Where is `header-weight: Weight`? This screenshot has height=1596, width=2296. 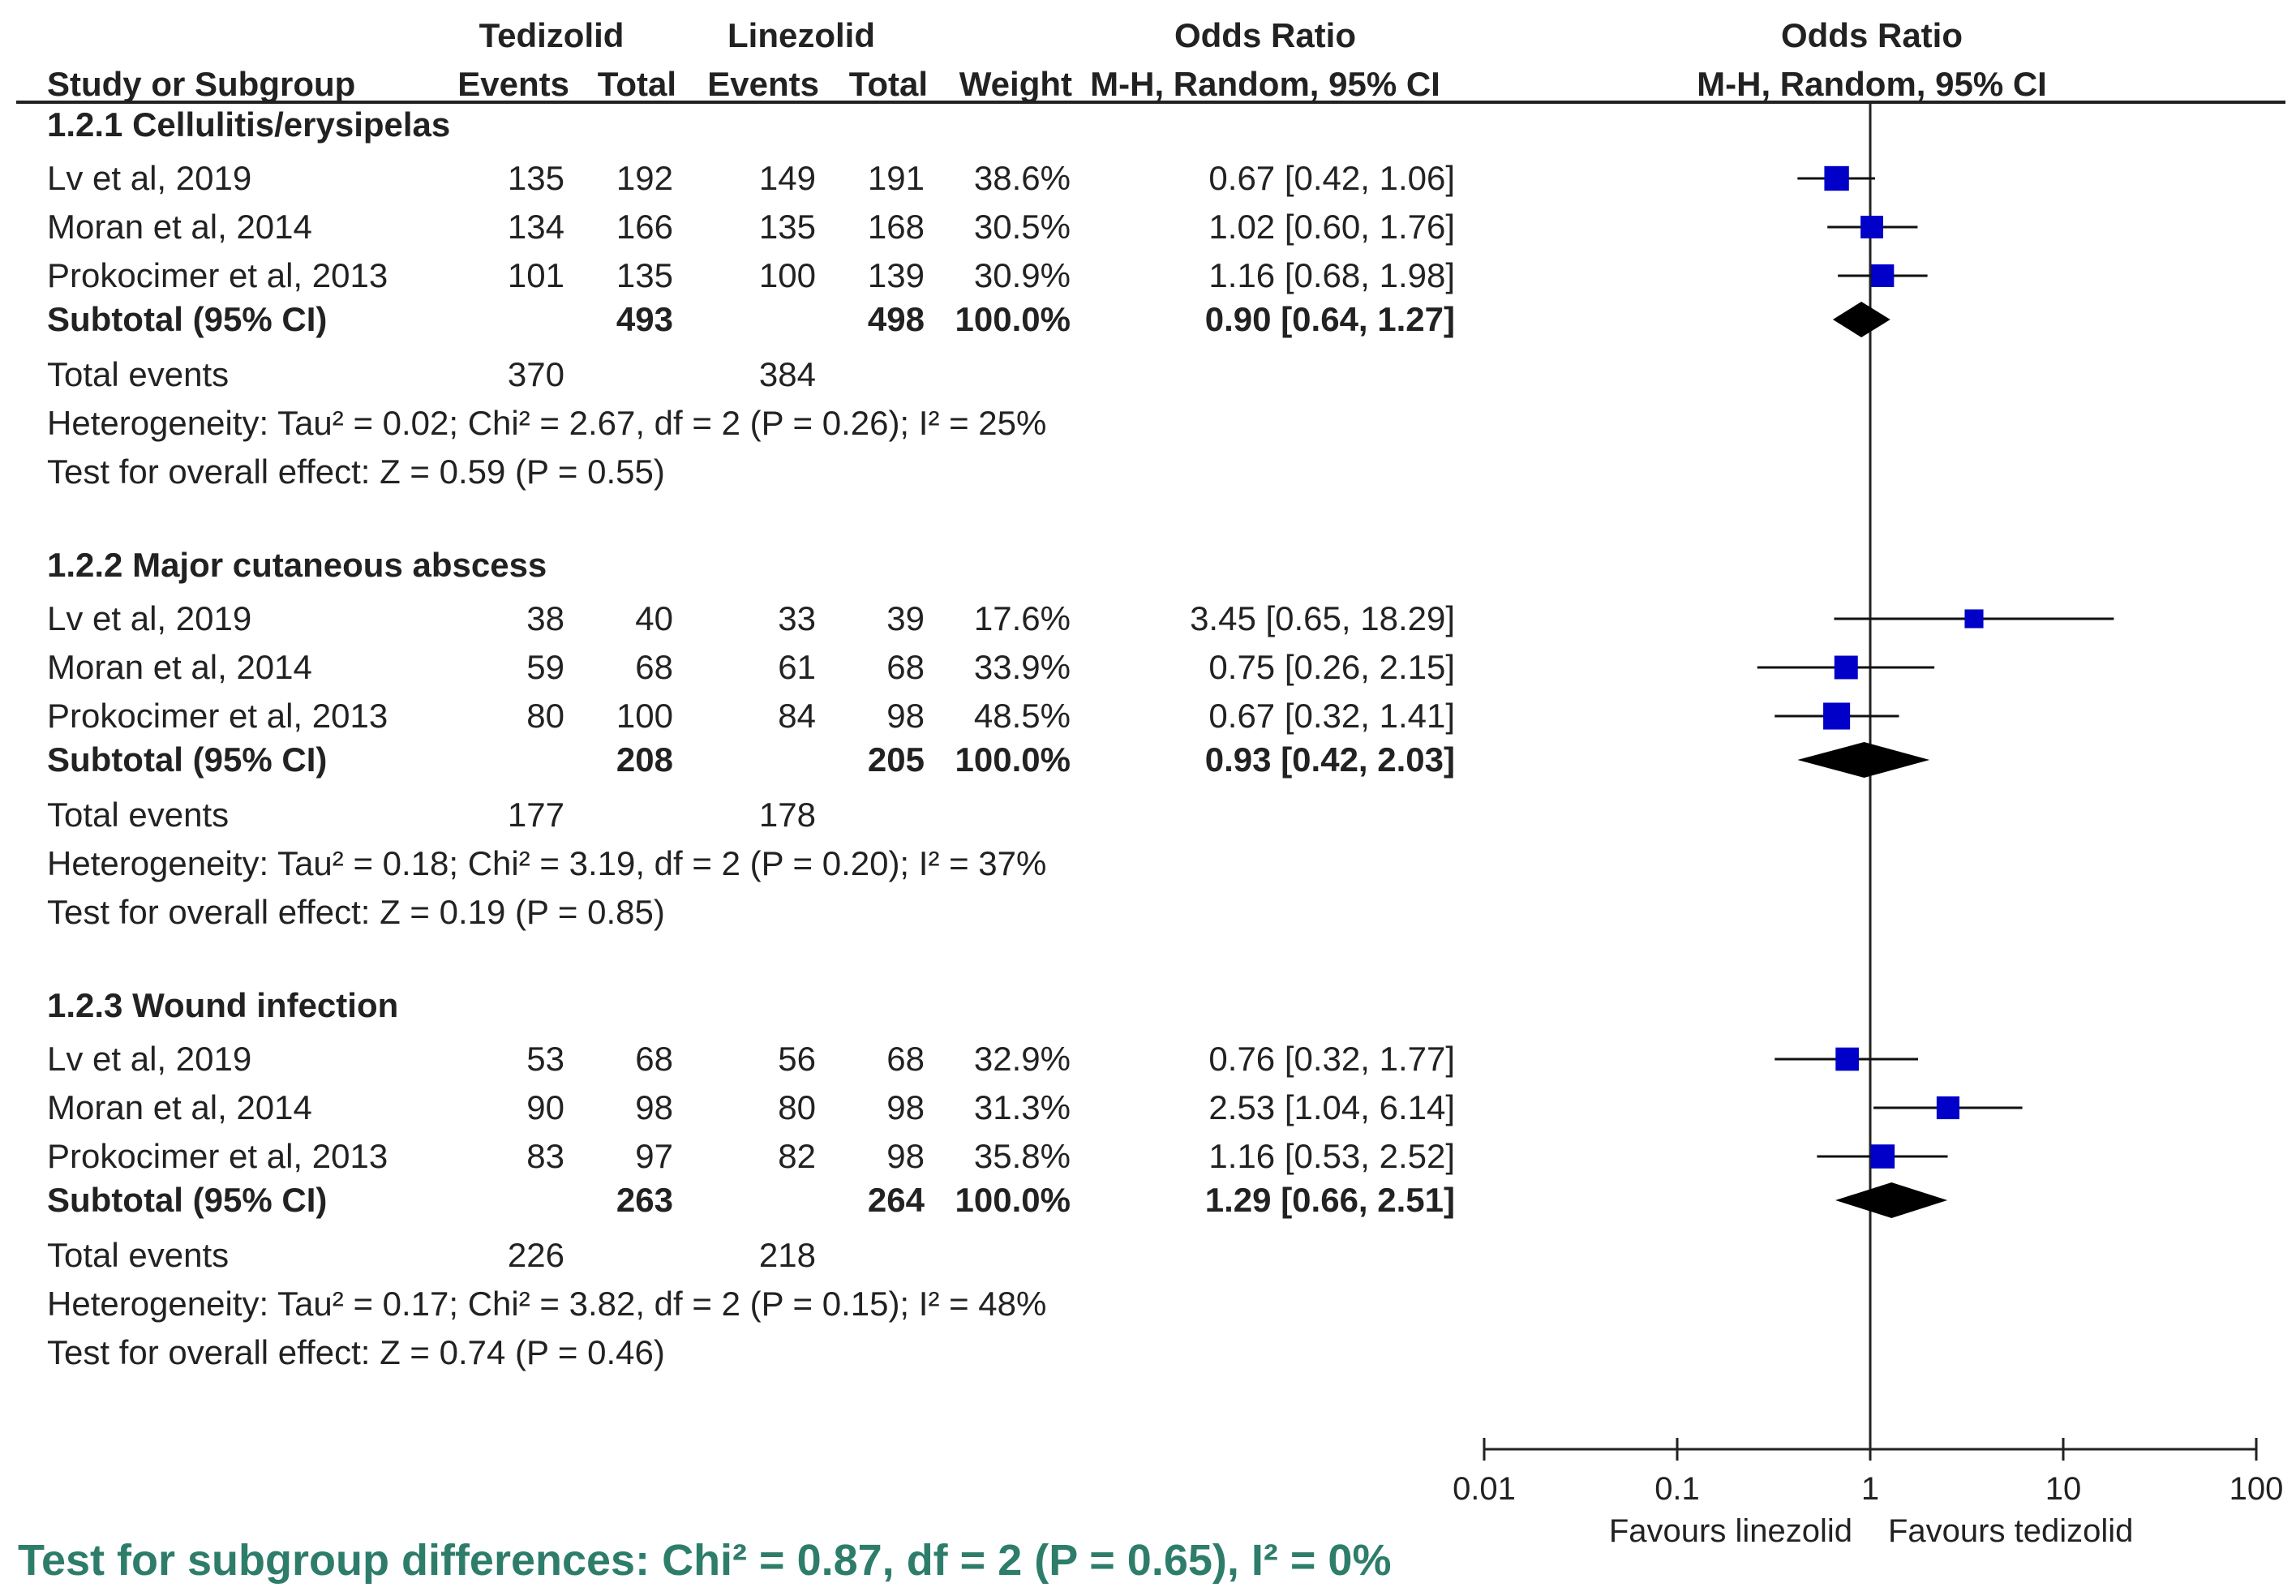 header-weight: Weight is located at coordinates (1015, 84).